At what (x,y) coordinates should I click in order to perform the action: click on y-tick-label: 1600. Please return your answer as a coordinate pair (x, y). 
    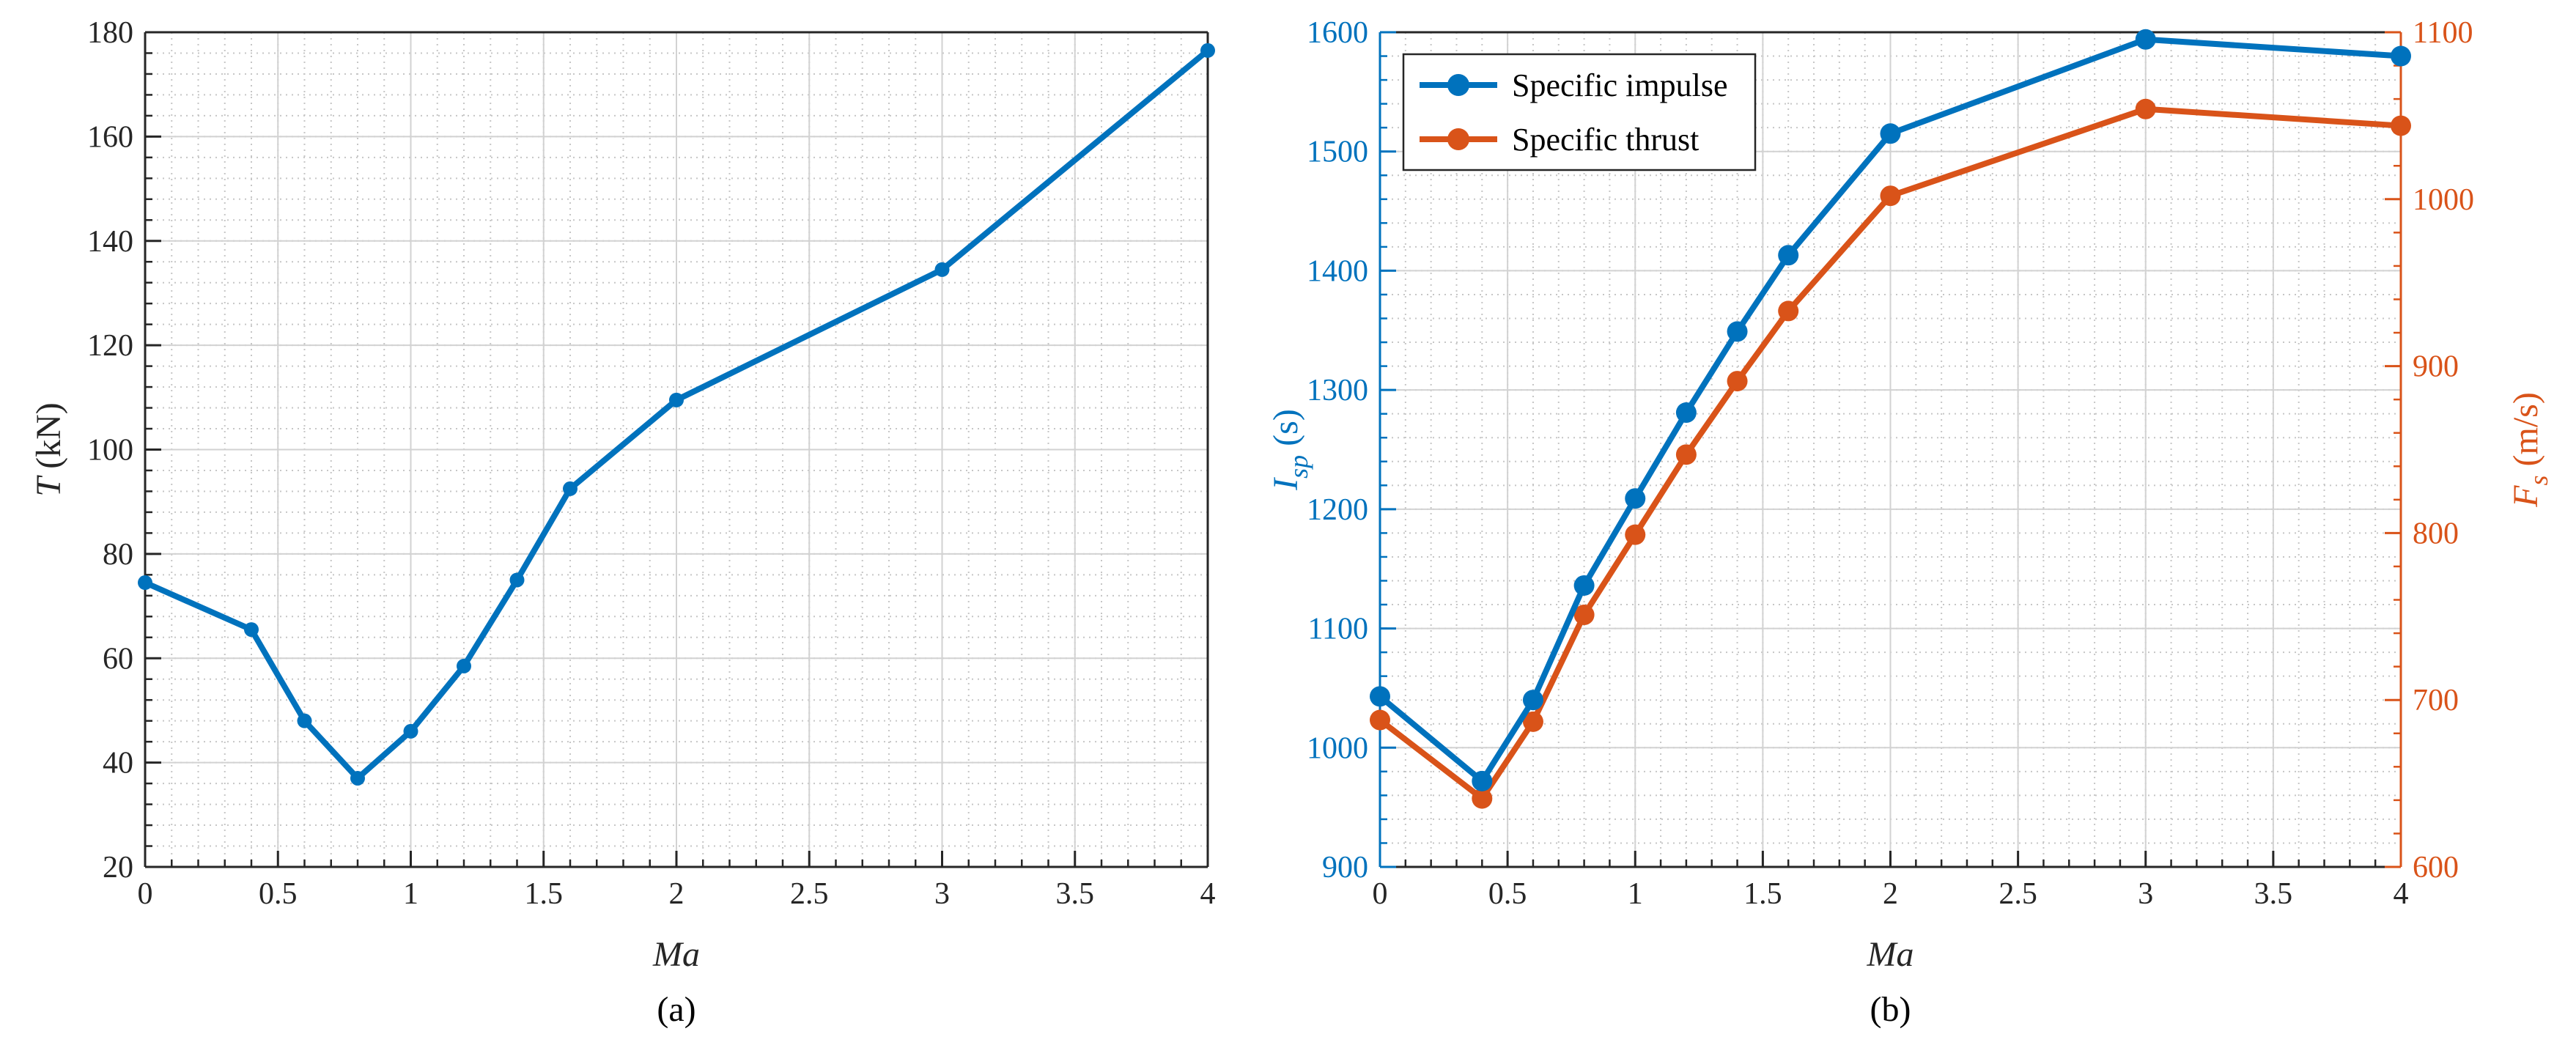
    Looking at the image, I should click on (1337, 33).